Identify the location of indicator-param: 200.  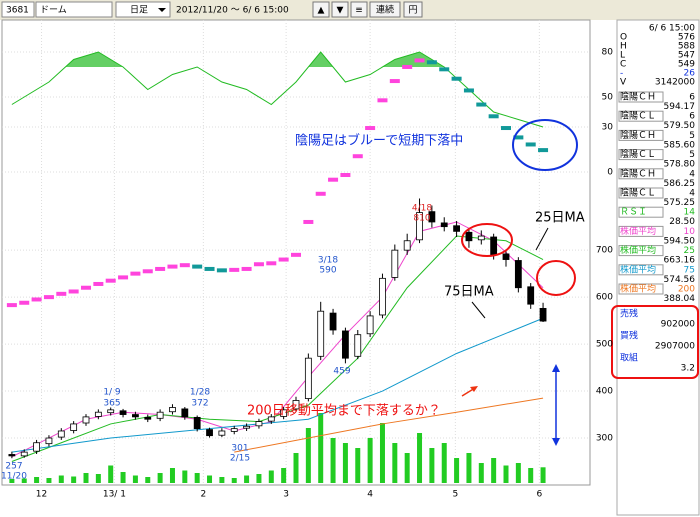
(686, 290).